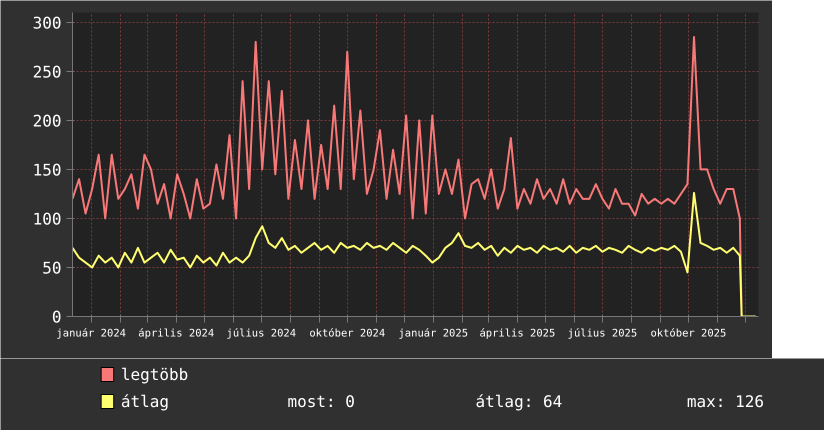 The width and height of the screenshot is (824, 430). I want to click on y-tick-label: 150, so click(47, 170).